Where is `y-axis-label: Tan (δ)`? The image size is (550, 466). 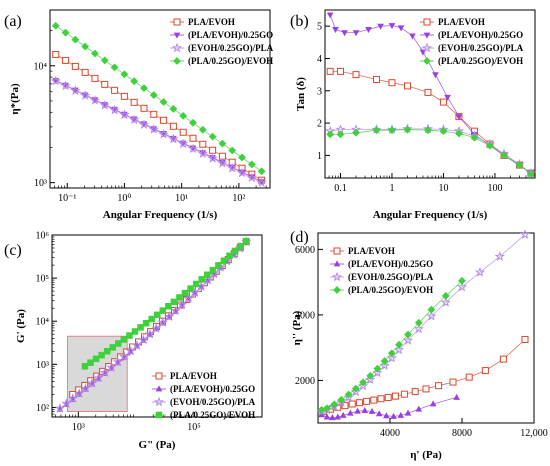
y-axis-label: Tan (δ) is located at coordinates (301, 94).